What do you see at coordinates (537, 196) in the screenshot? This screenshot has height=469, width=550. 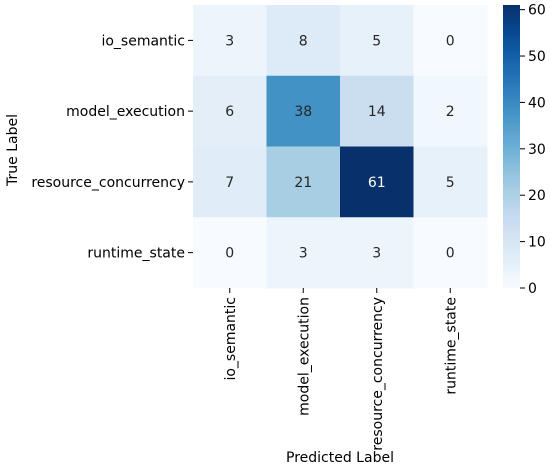 I see `colorbar-tick-label-2: 20` at bounding box center [537, 196].